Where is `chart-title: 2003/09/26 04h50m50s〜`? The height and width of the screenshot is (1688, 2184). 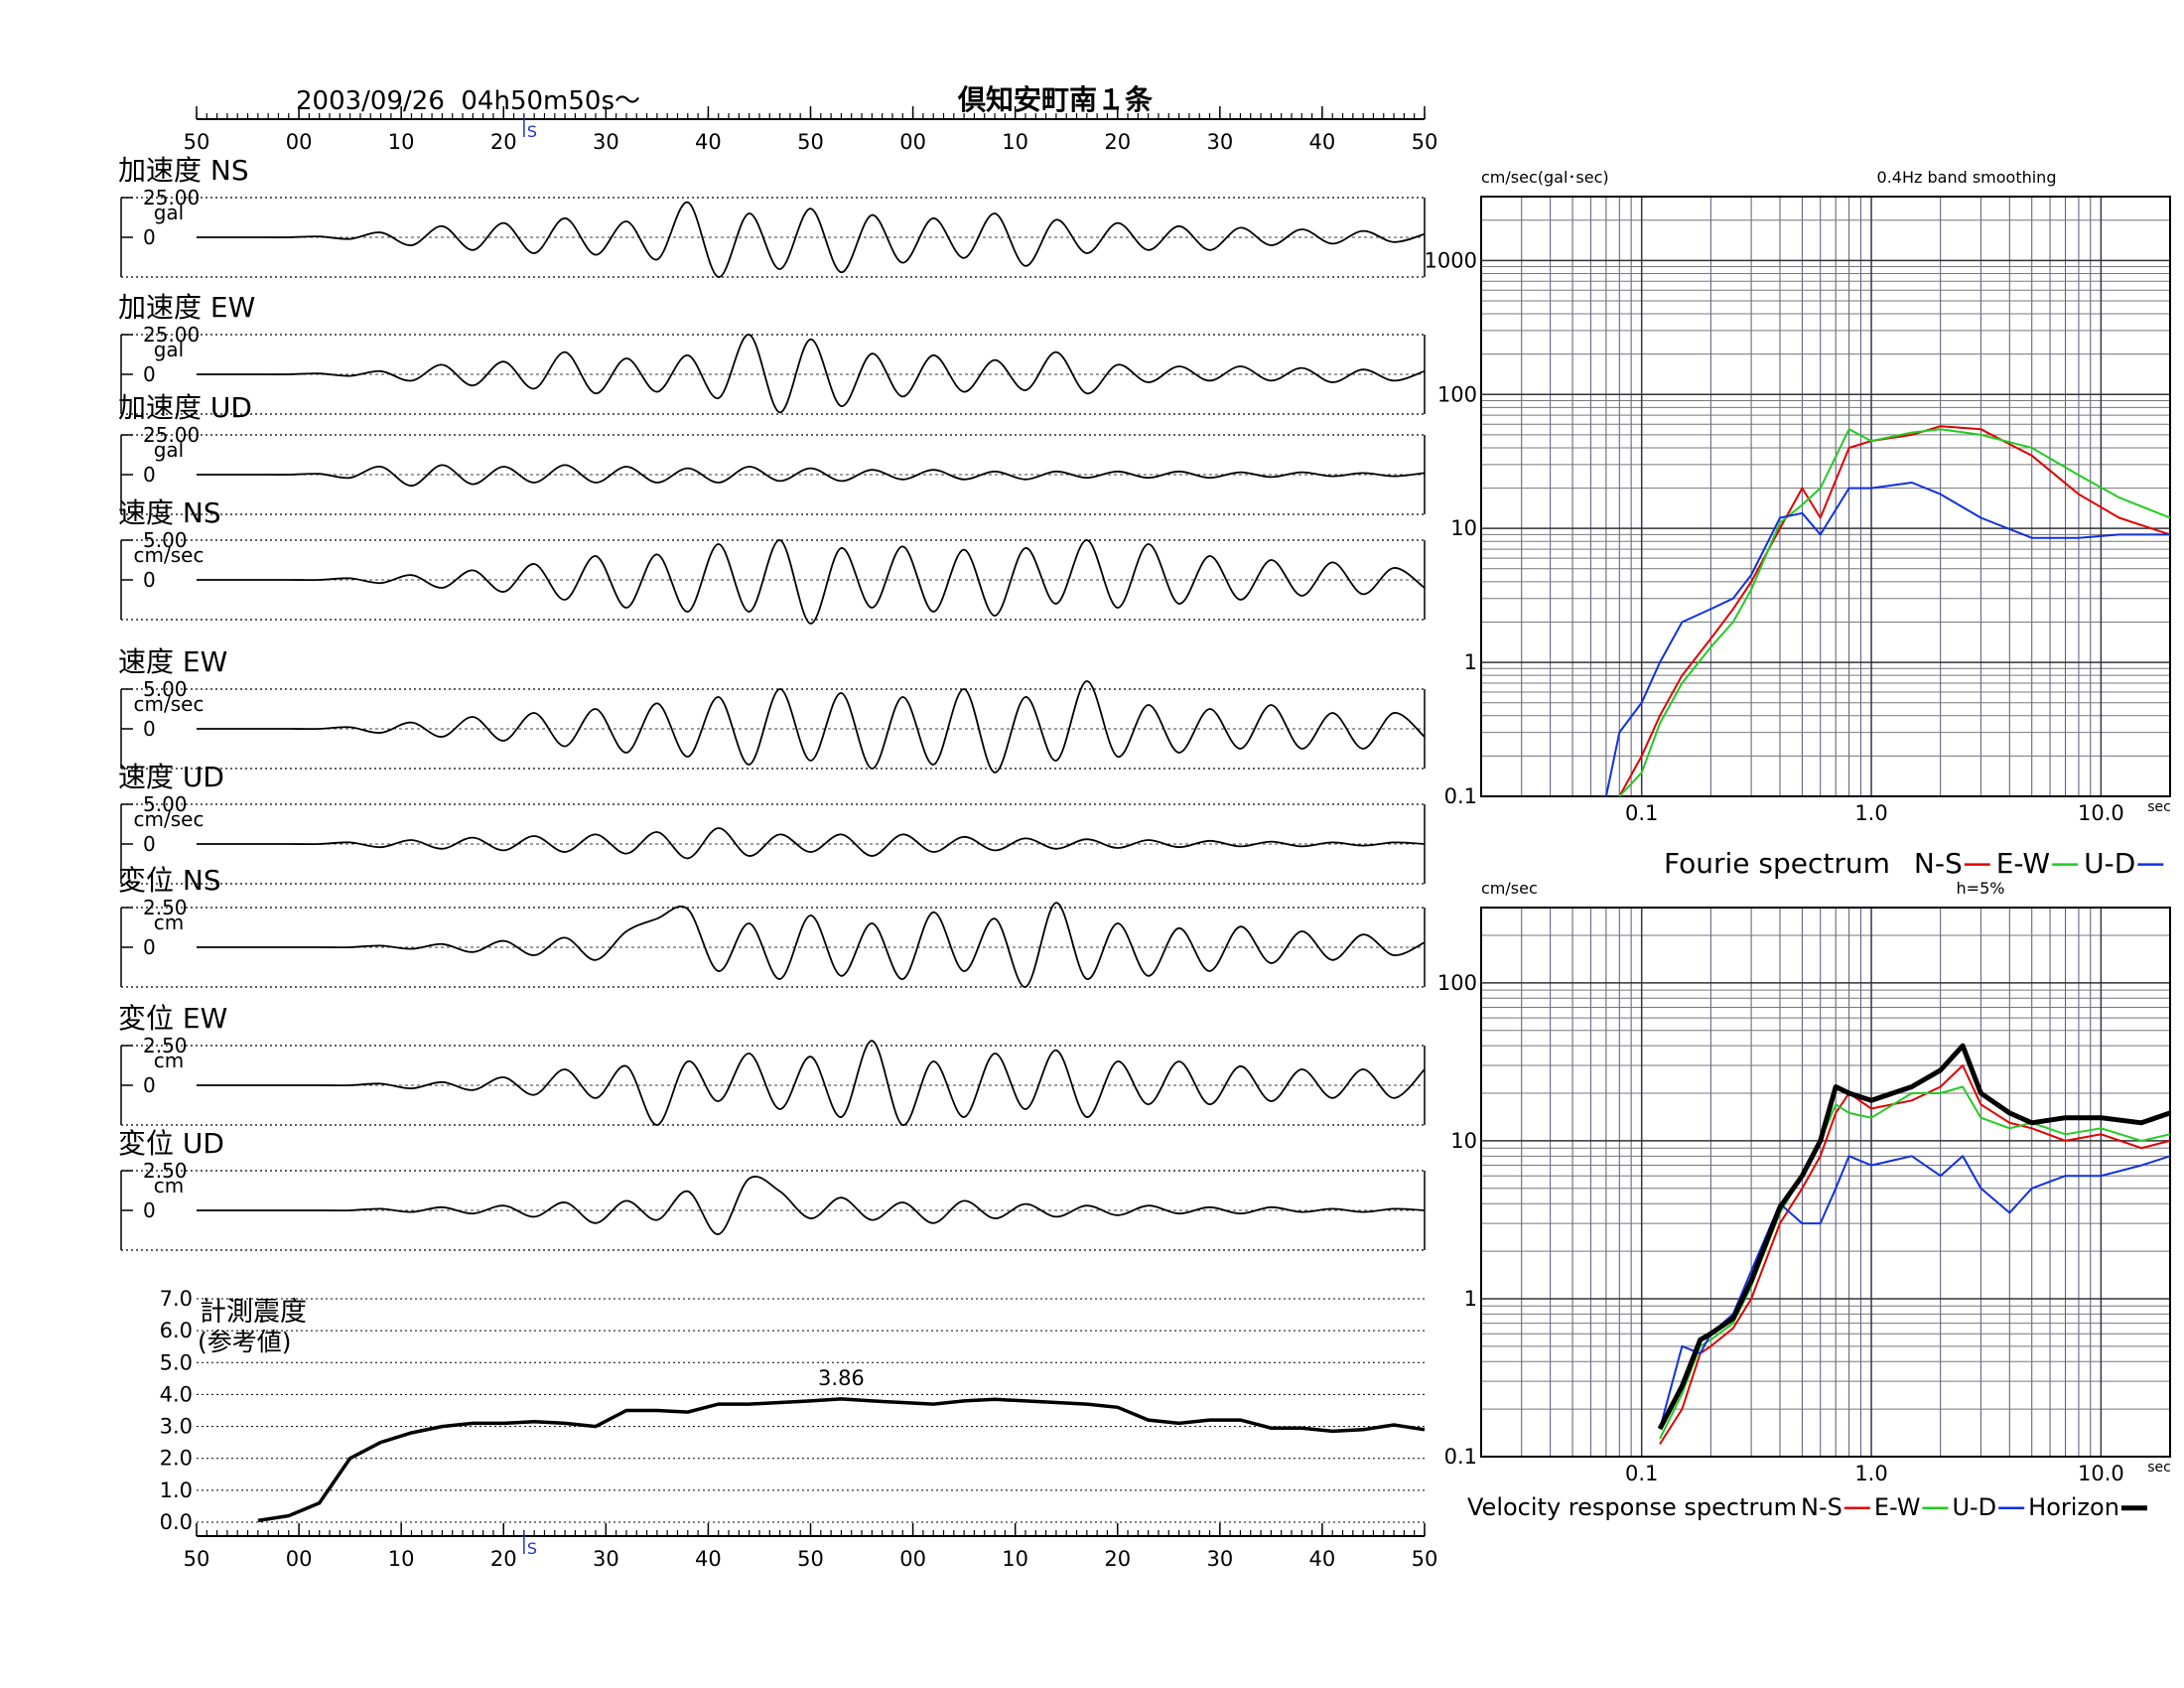 chart-title: 2003/09/26 04h50m50s〜 is located at coordinates (468, 101).